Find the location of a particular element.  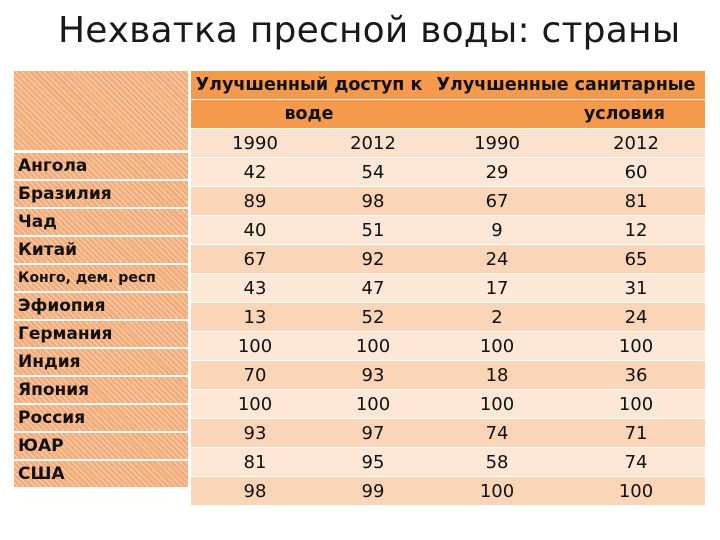

table-cell: 65 is located at coordinates (636, 259).